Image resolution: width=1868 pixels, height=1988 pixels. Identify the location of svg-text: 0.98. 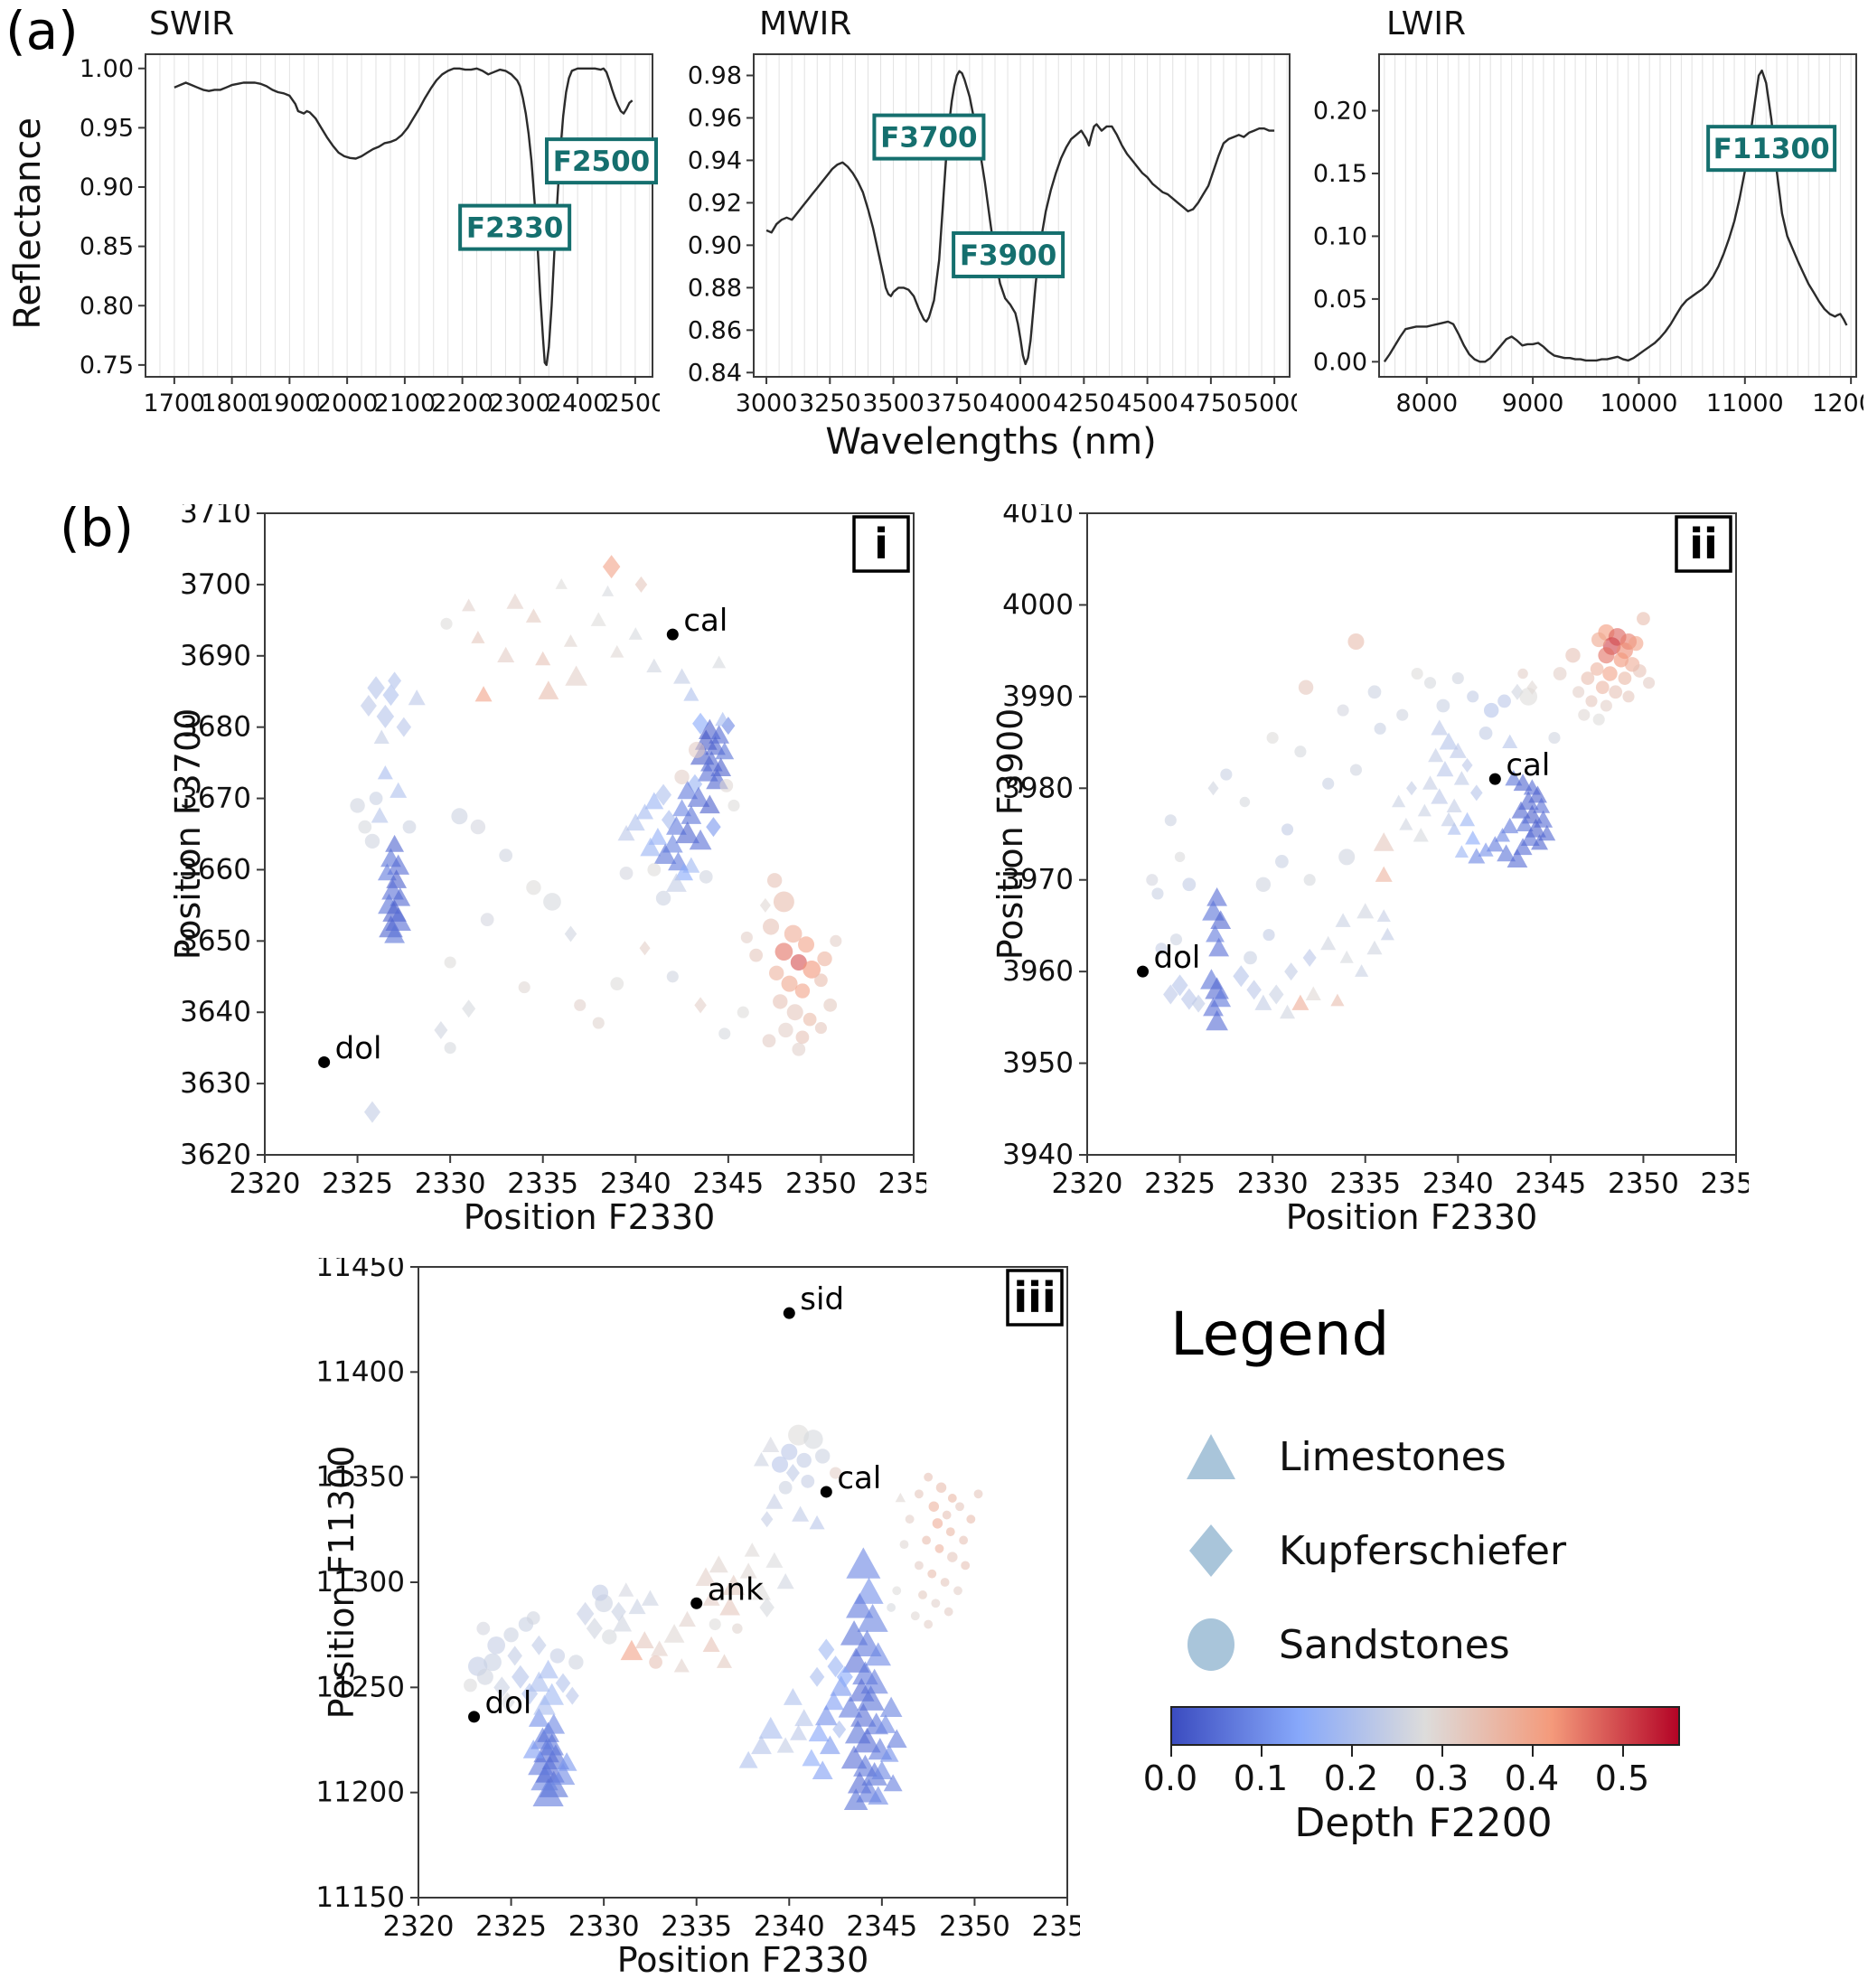
(715, 75).